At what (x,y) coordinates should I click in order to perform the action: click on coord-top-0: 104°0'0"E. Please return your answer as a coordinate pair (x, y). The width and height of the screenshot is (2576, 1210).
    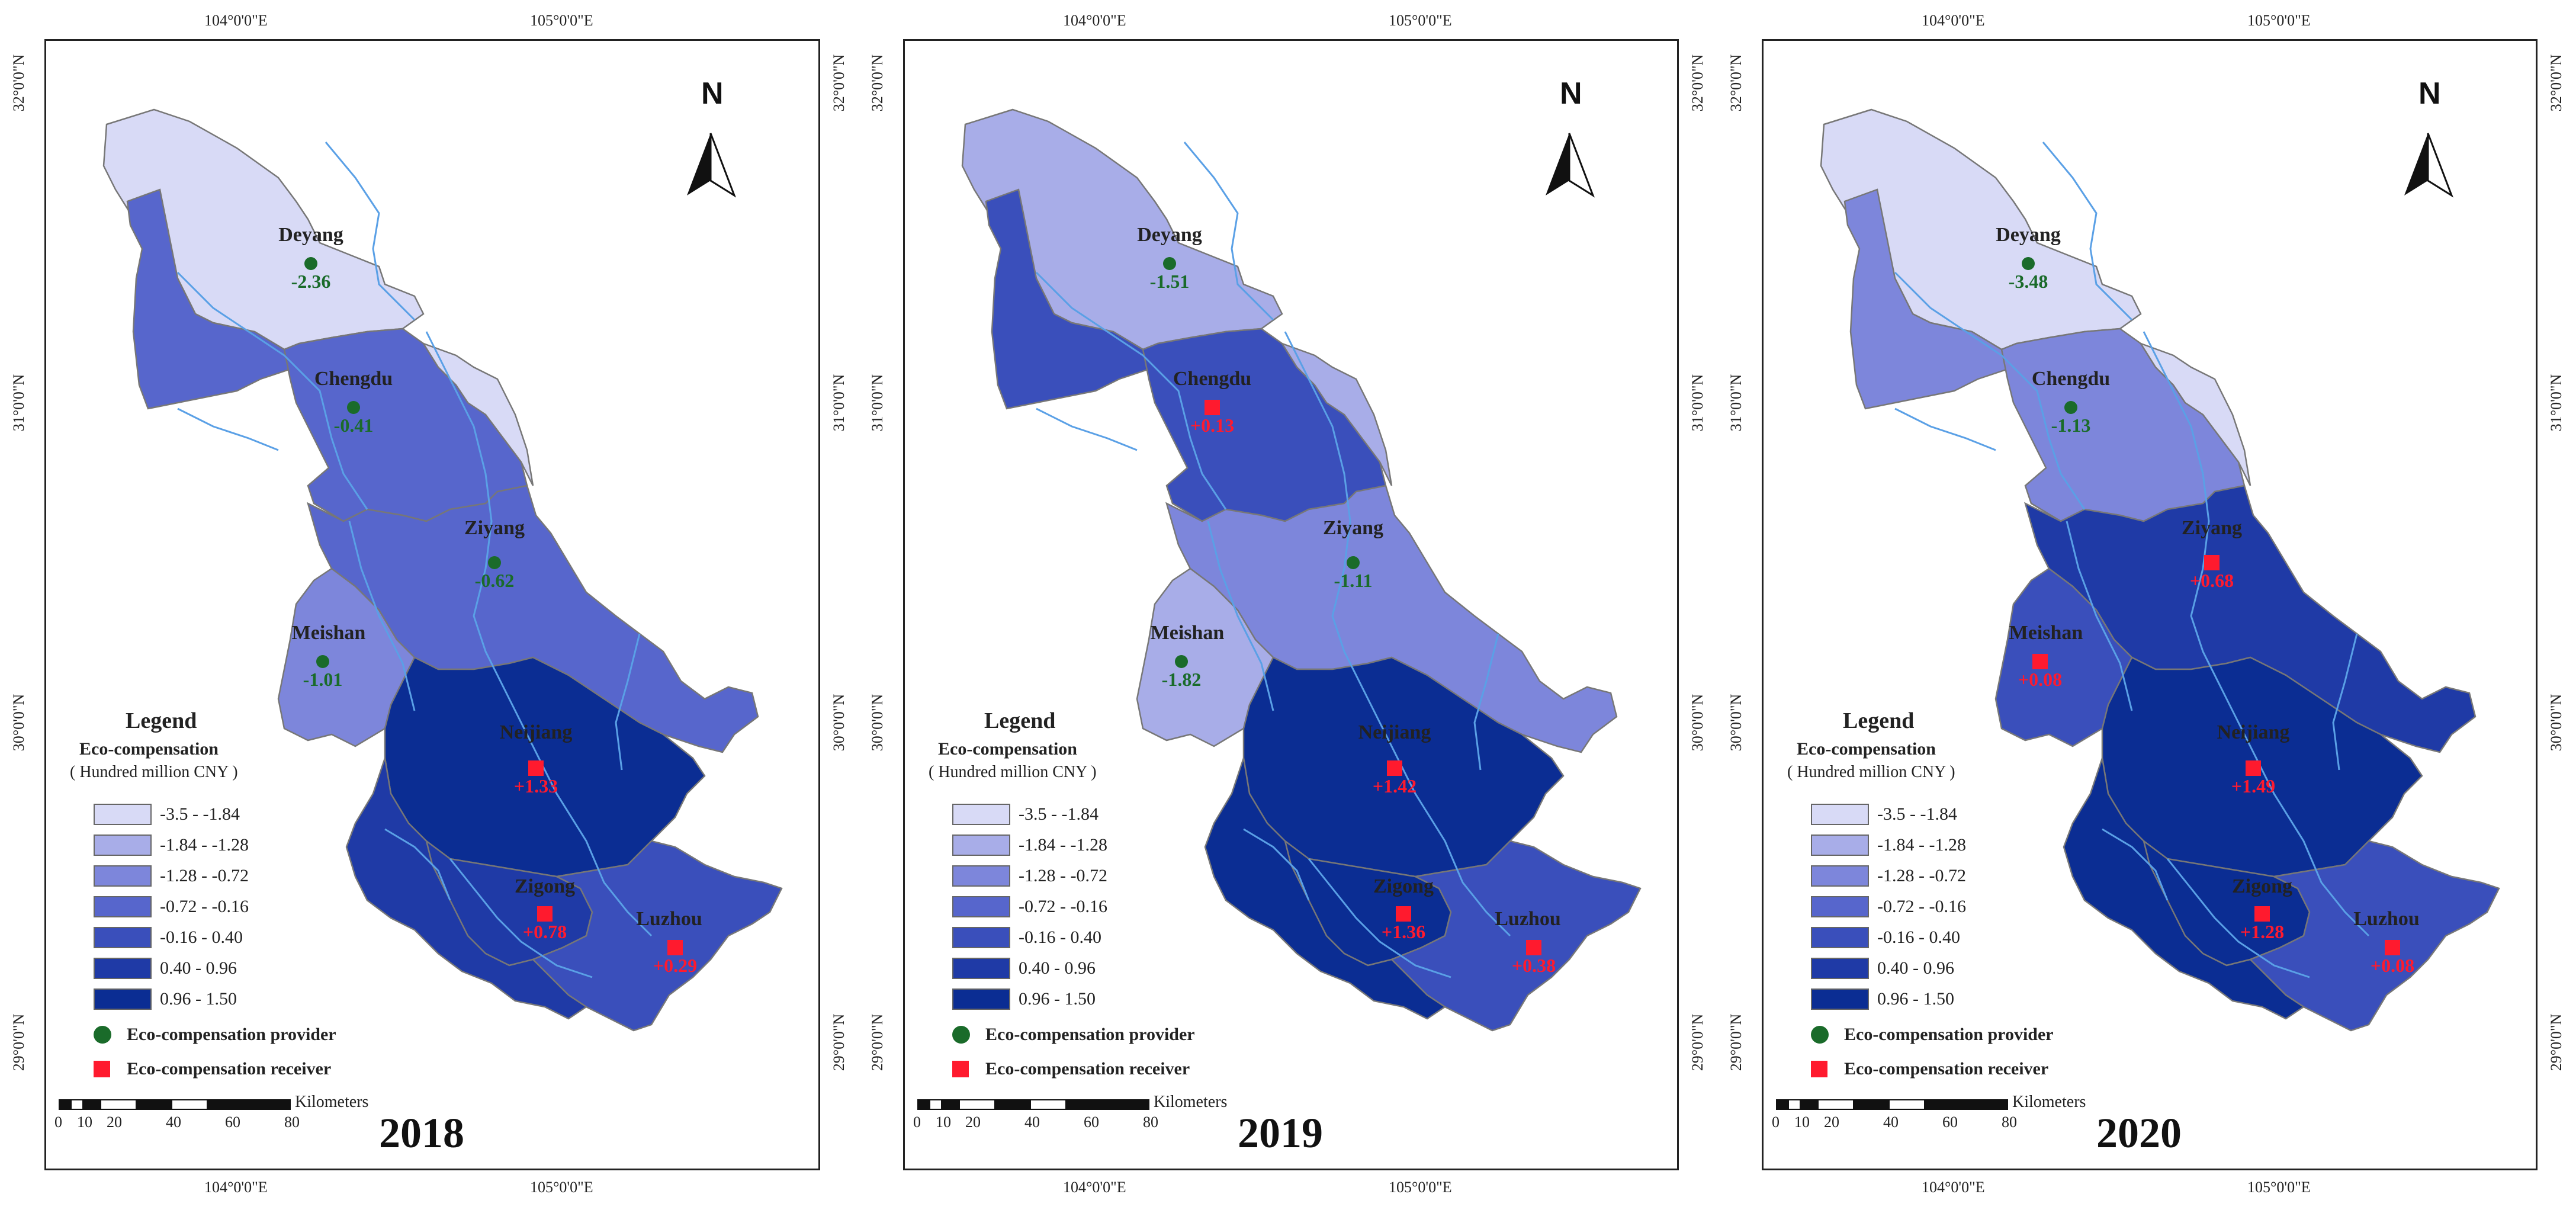
    Looking at the image, I should click on (236, 20).